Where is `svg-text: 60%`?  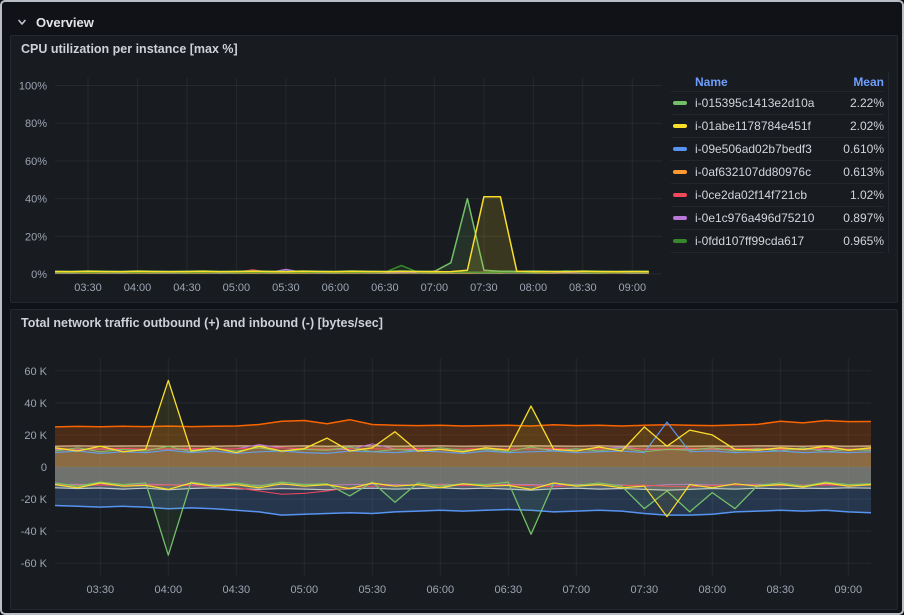 svg-text: 60% is located at coordinates (36, 162).